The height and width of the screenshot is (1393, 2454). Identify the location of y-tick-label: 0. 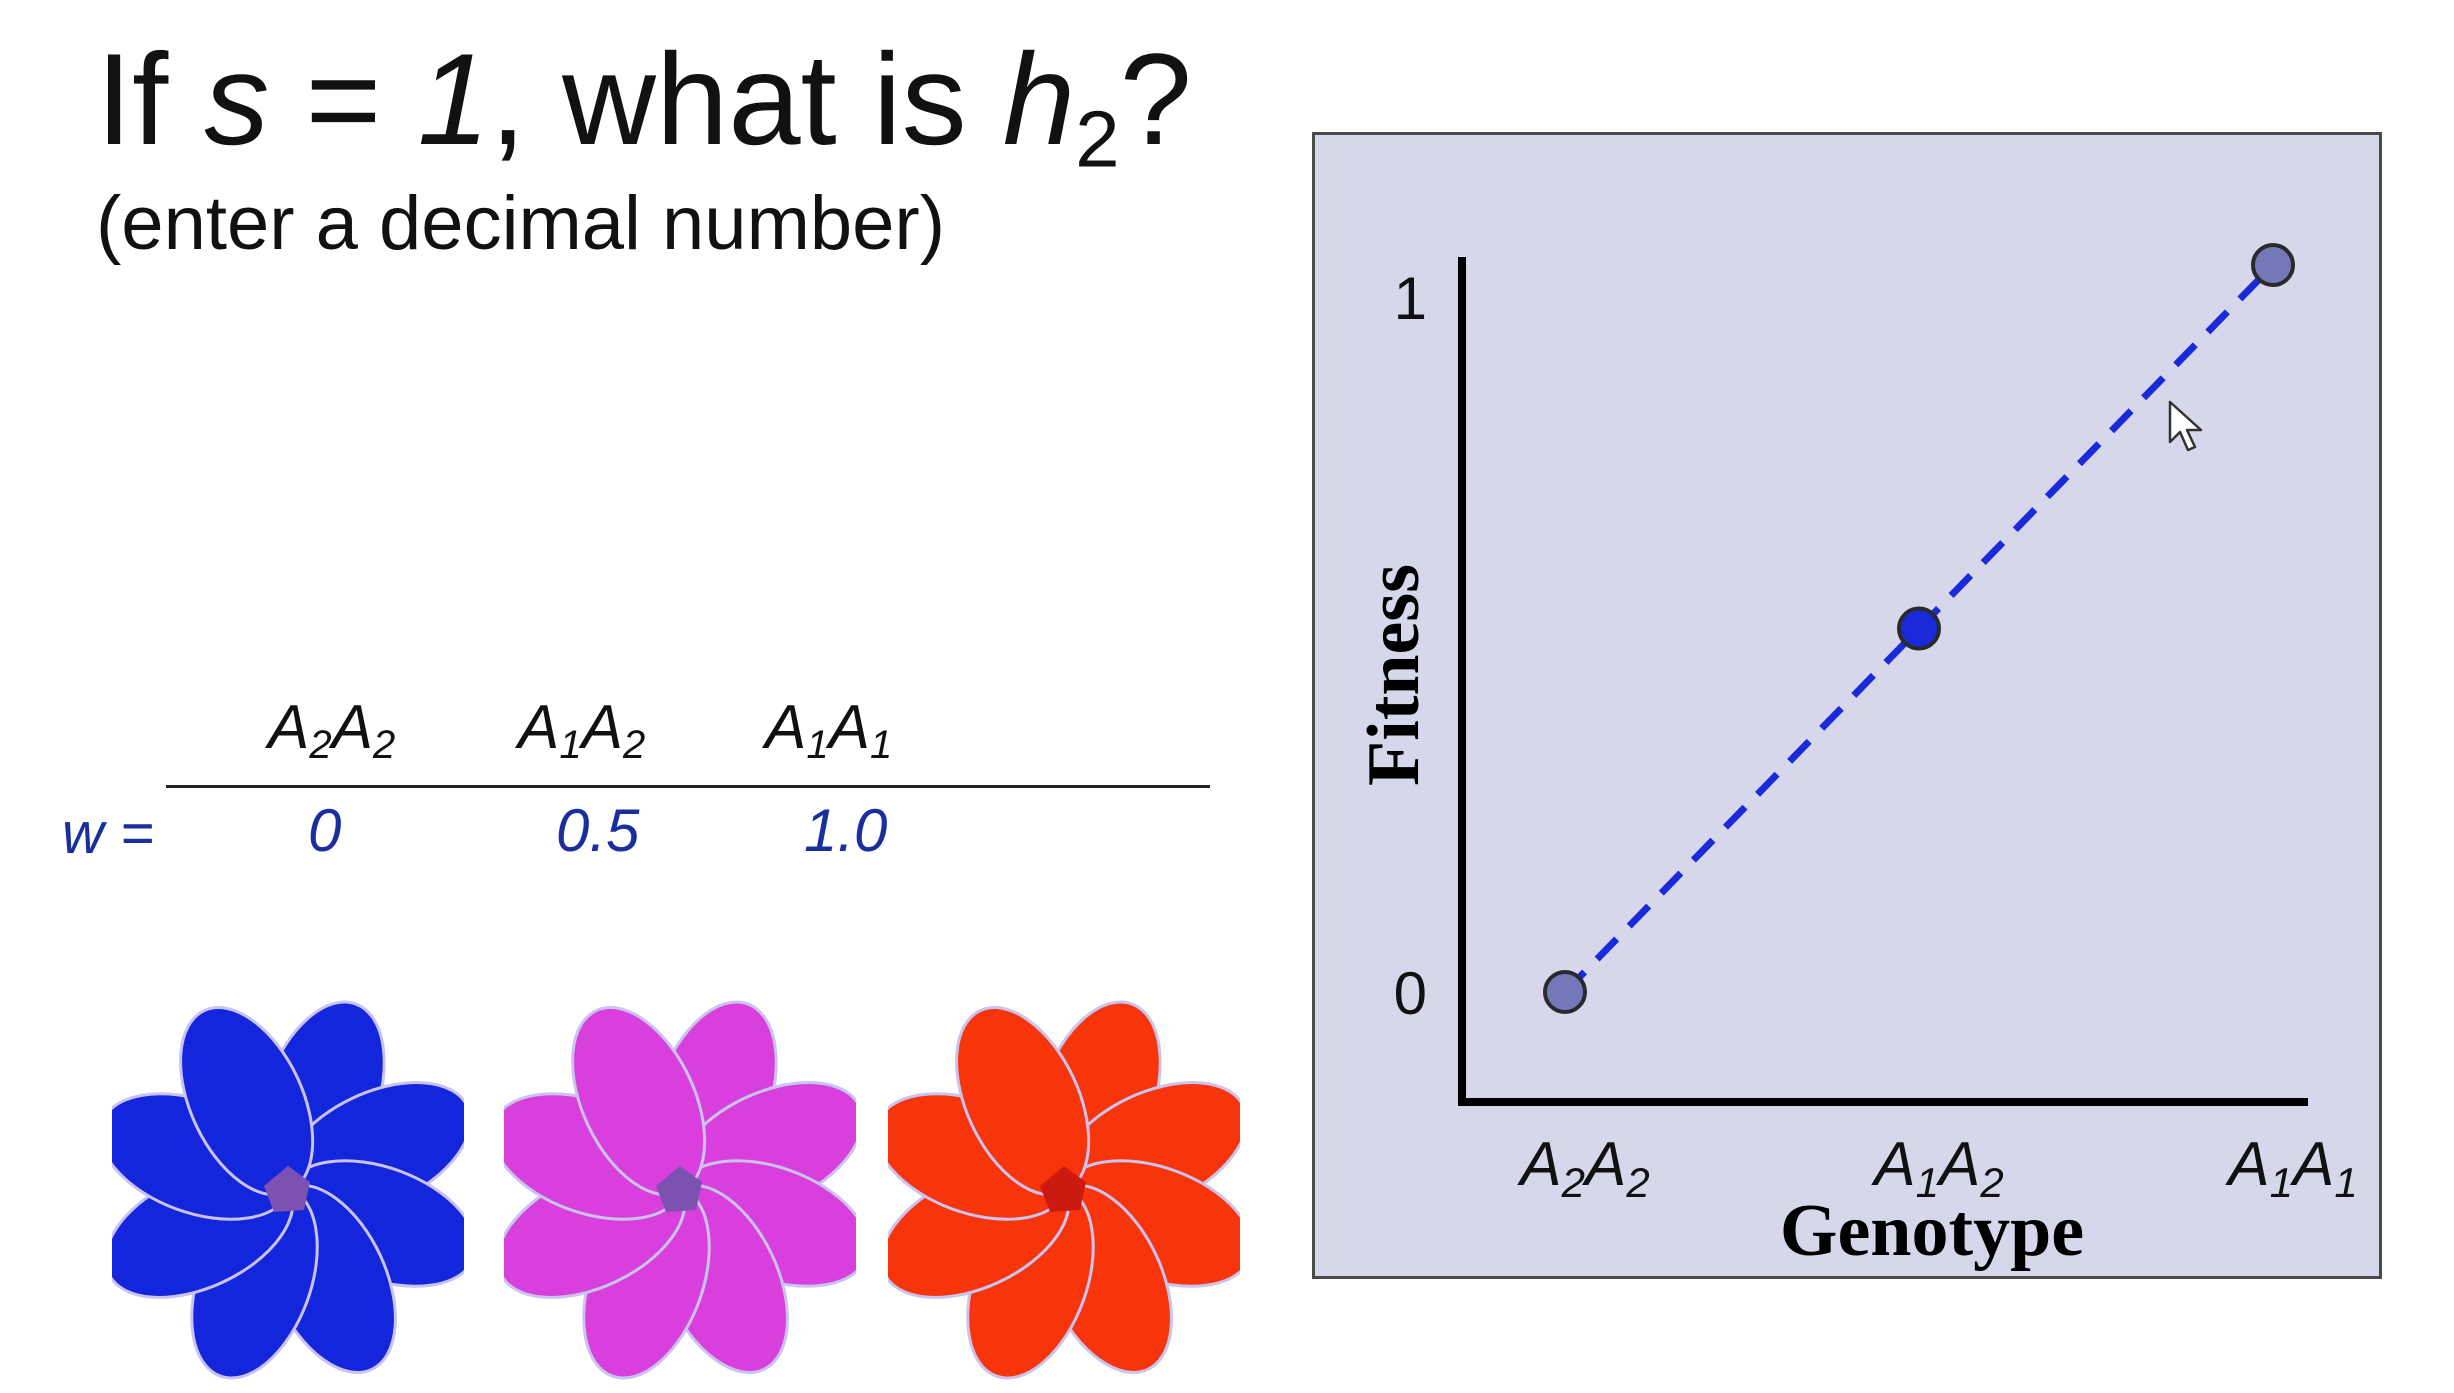
(1410, 993).